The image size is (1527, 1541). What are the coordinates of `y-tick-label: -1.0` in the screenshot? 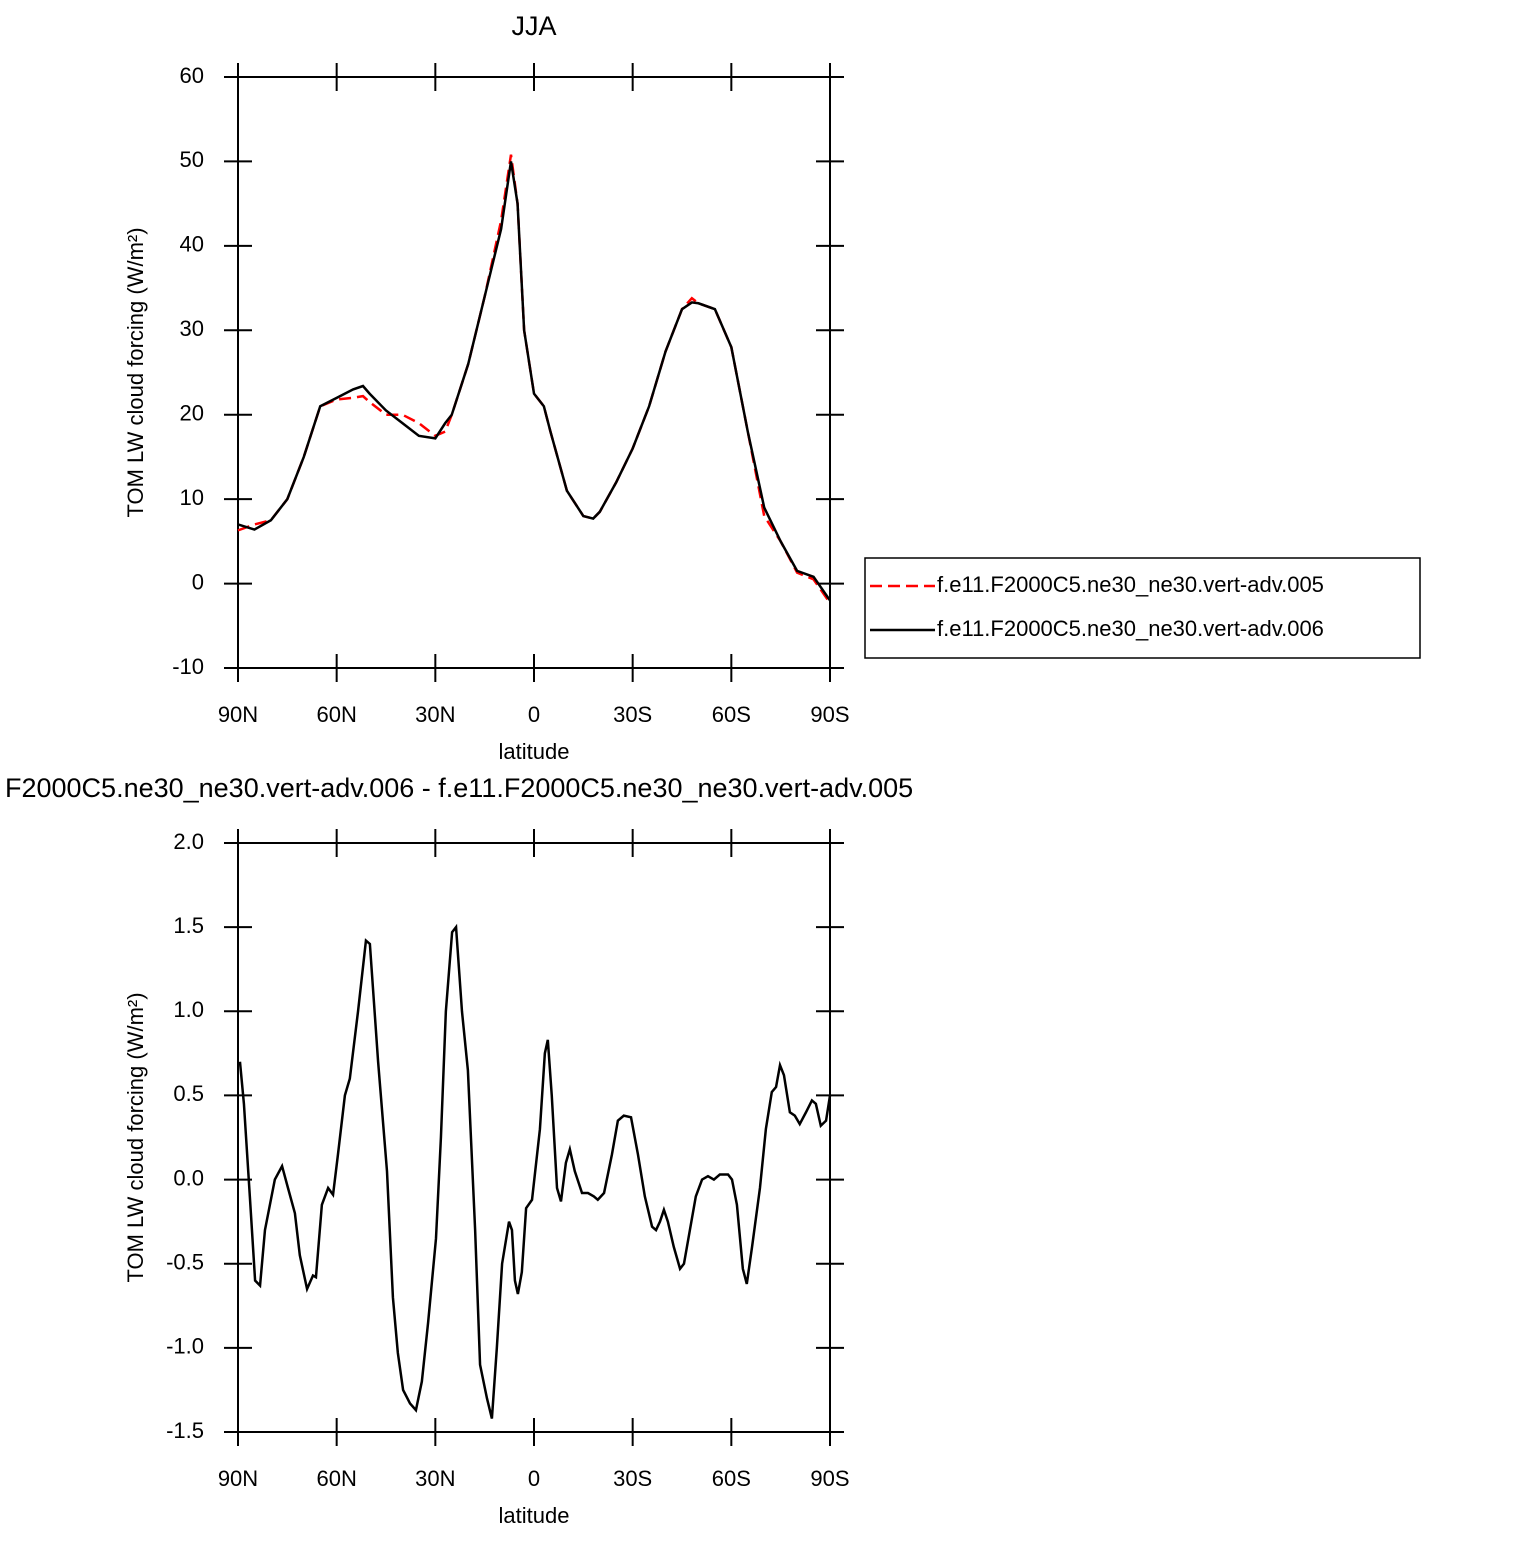 It's located at (185, 1346).